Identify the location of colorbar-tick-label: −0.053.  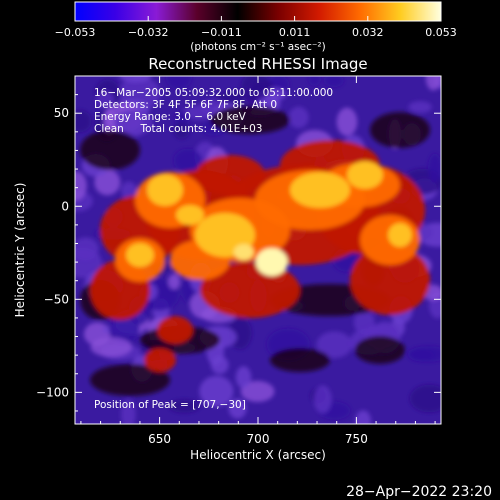
(75, 32).